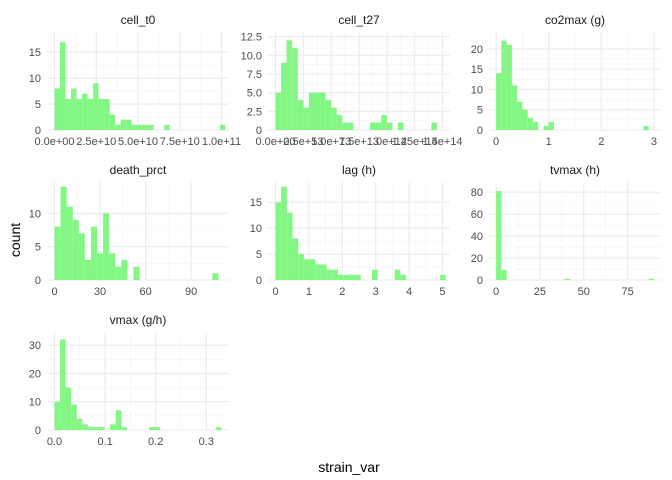  Describe the element at coordinates (584, 292) in the screenshot. I see `x-tick-label: 50` at that location.